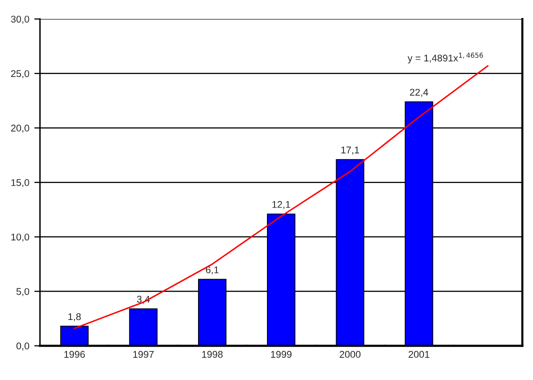 The width and height of the screenshot is (533, 380). What do you see at coordinates (419, 354) in the screenshot?
I see `x-tick-label: 2001` at bounding box center [419, 354].